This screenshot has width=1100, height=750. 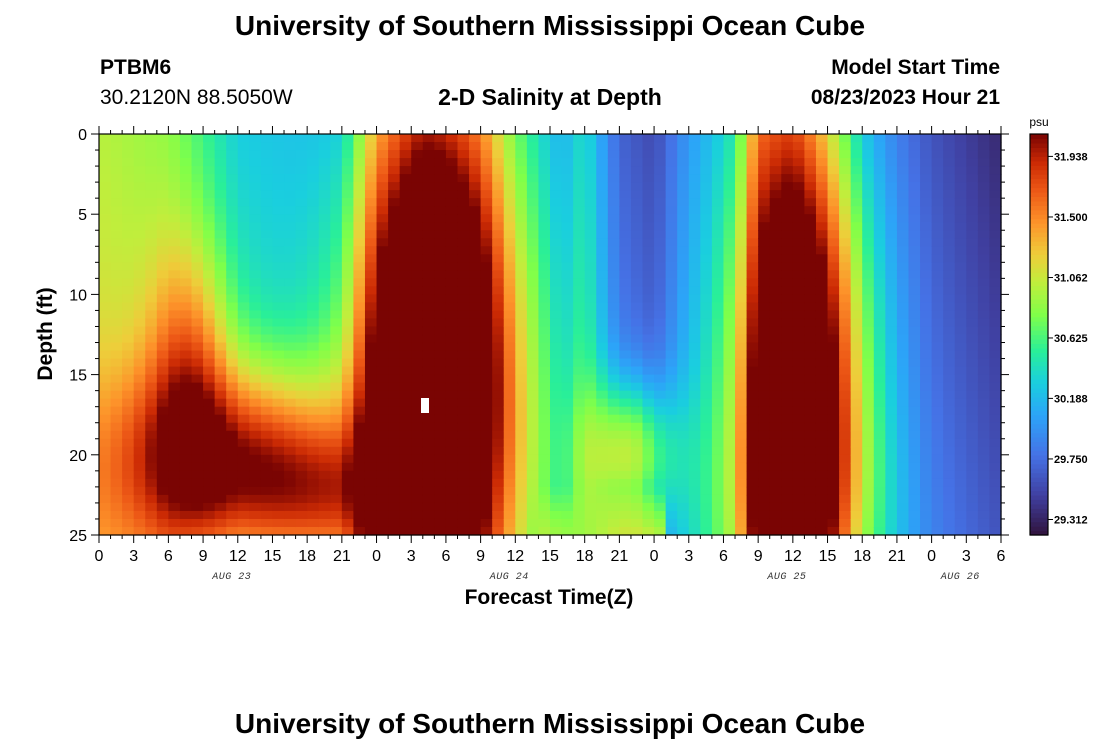 I want to click on x-tick-label: 3, so click(x=688, y=556).